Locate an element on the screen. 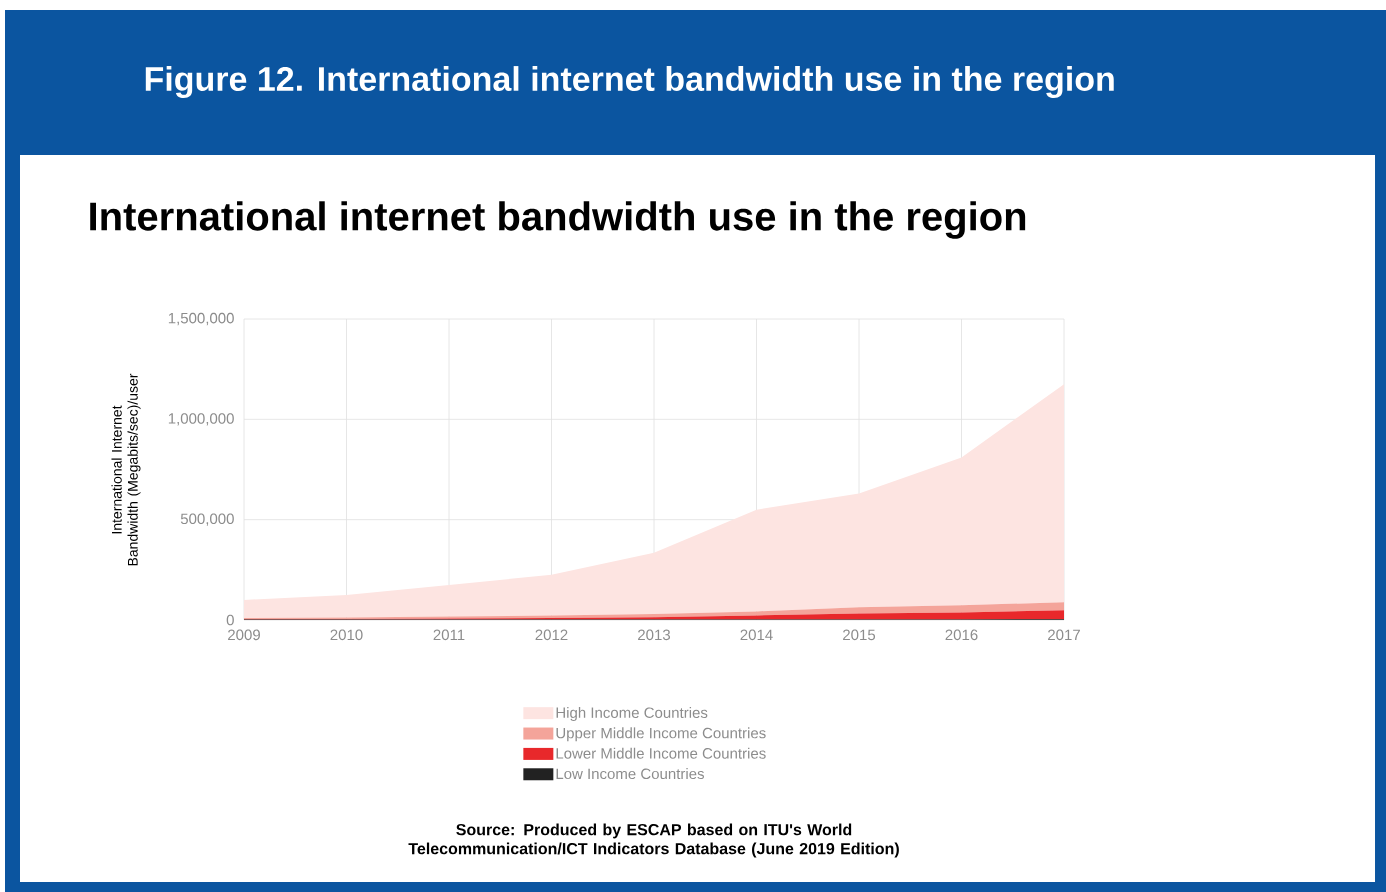  y-tick-label: 0 is located at coordinates (230, 620).